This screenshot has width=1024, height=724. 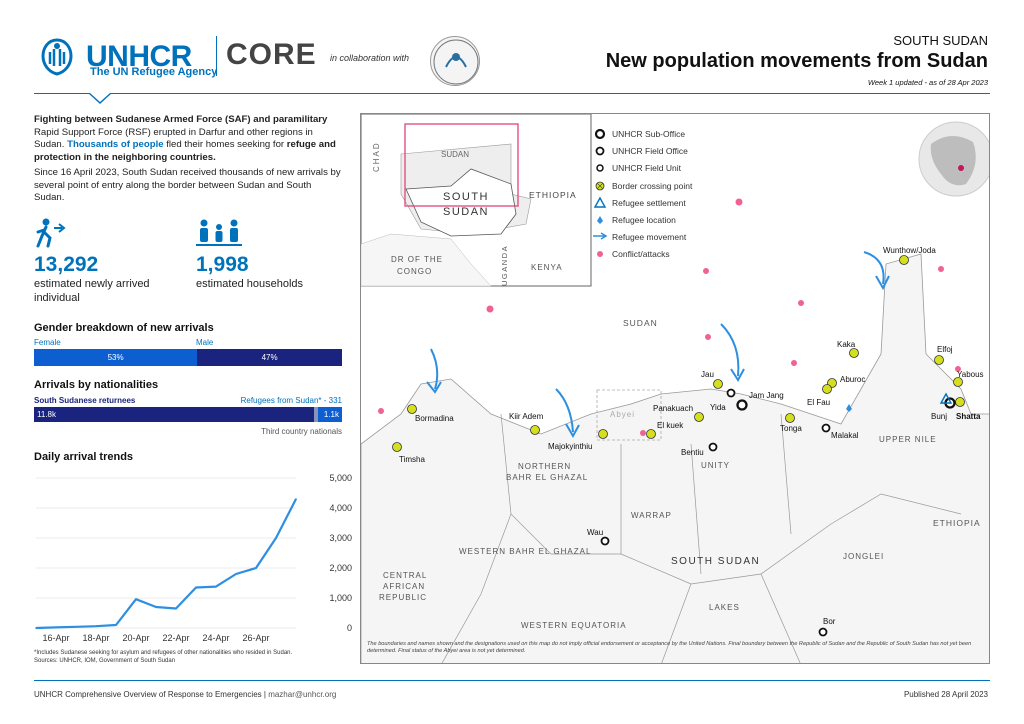 What do you see at coordinates (849, 408) in the screenshot?
I see `refugee-location-marker` at bounding box center [849, 408].